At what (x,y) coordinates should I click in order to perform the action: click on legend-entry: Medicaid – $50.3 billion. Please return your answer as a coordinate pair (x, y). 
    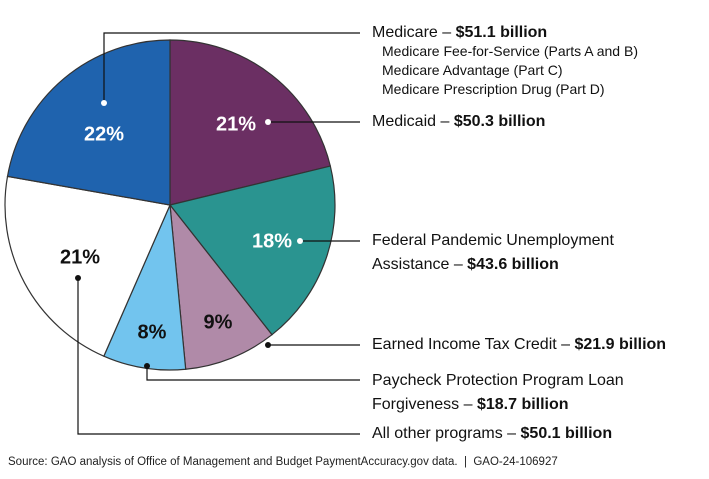
    Looking at the image, I should click on (537, 122).